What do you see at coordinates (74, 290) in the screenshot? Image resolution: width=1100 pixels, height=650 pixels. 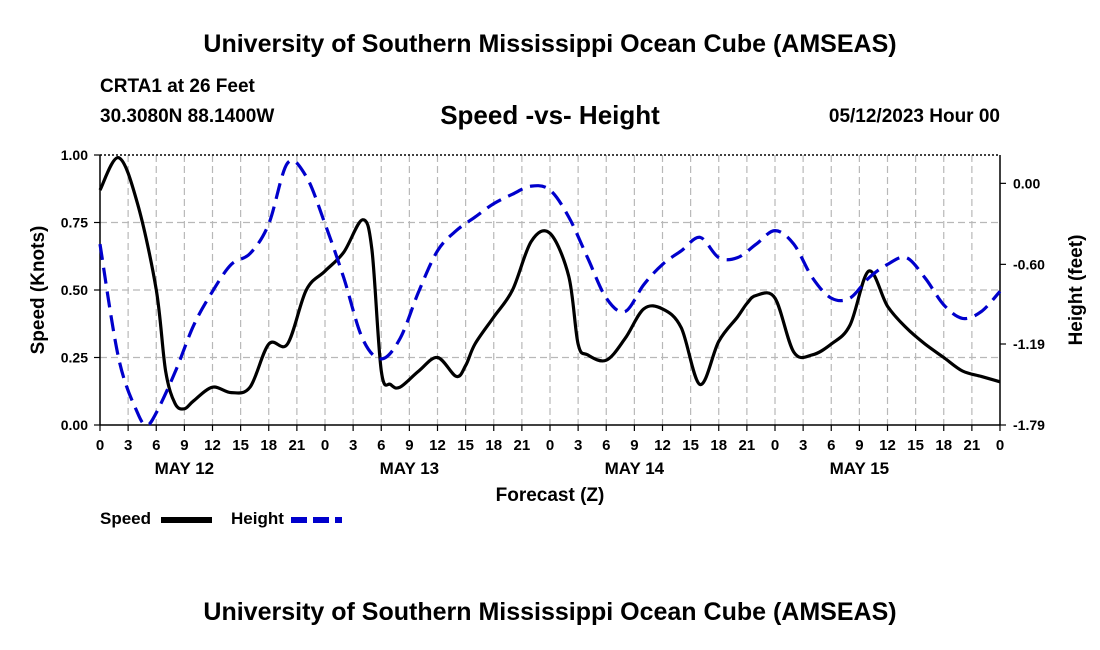 I see `y-tick-label: 0.50` at bounding box center [74, 290].